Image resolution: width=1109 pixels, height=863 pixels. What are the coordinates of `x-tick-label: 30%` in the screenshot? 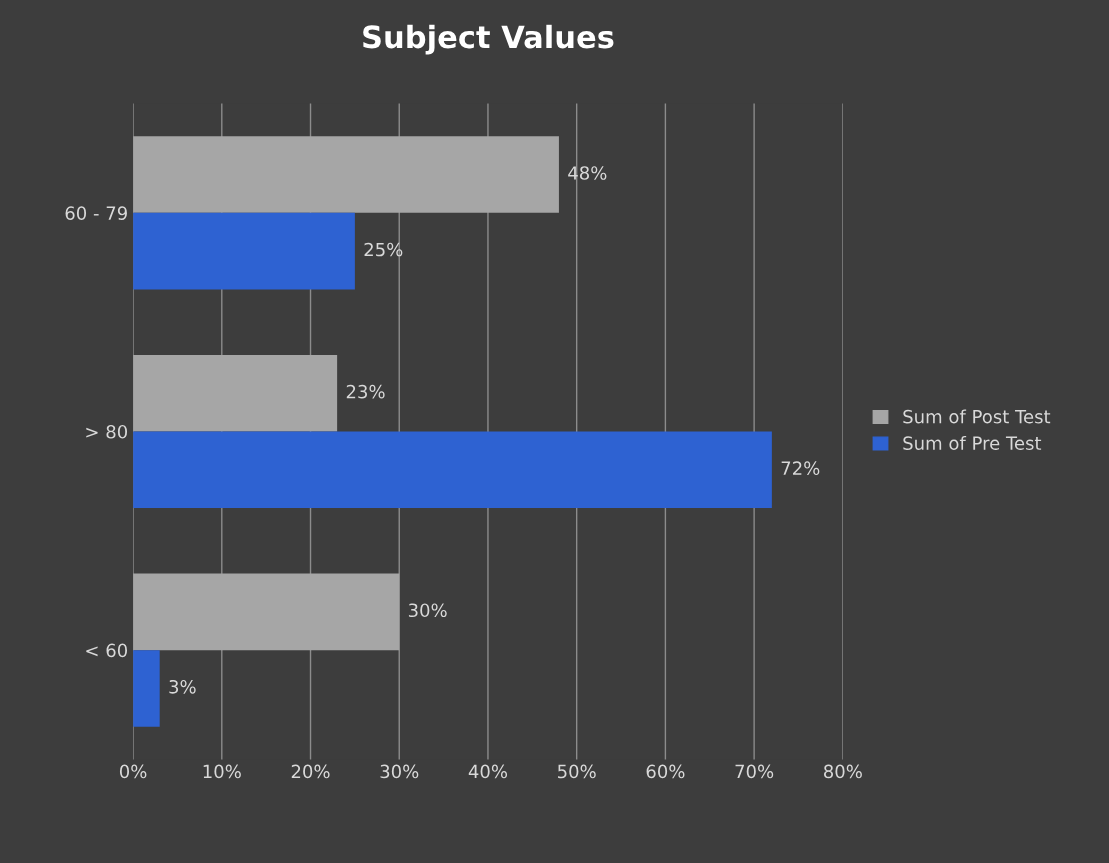 It's located at (399, 771).